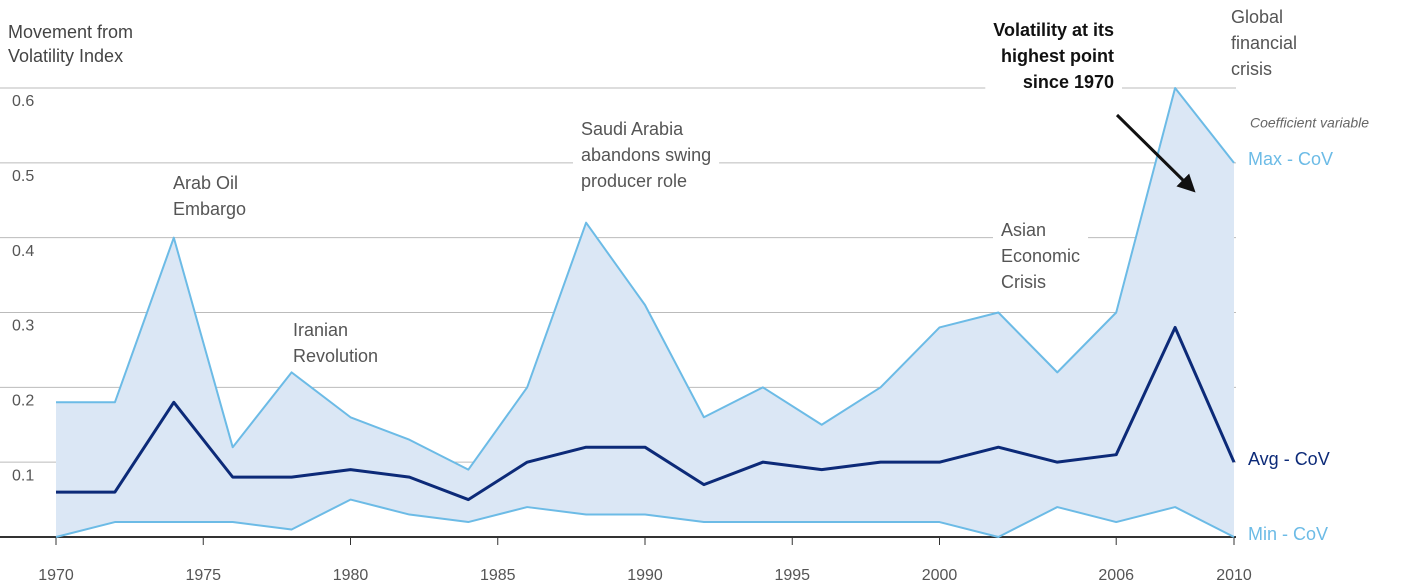  Describe the element at coordinates (1257, 17) in the screenshot. I see `annotation-text: Global` at that location.